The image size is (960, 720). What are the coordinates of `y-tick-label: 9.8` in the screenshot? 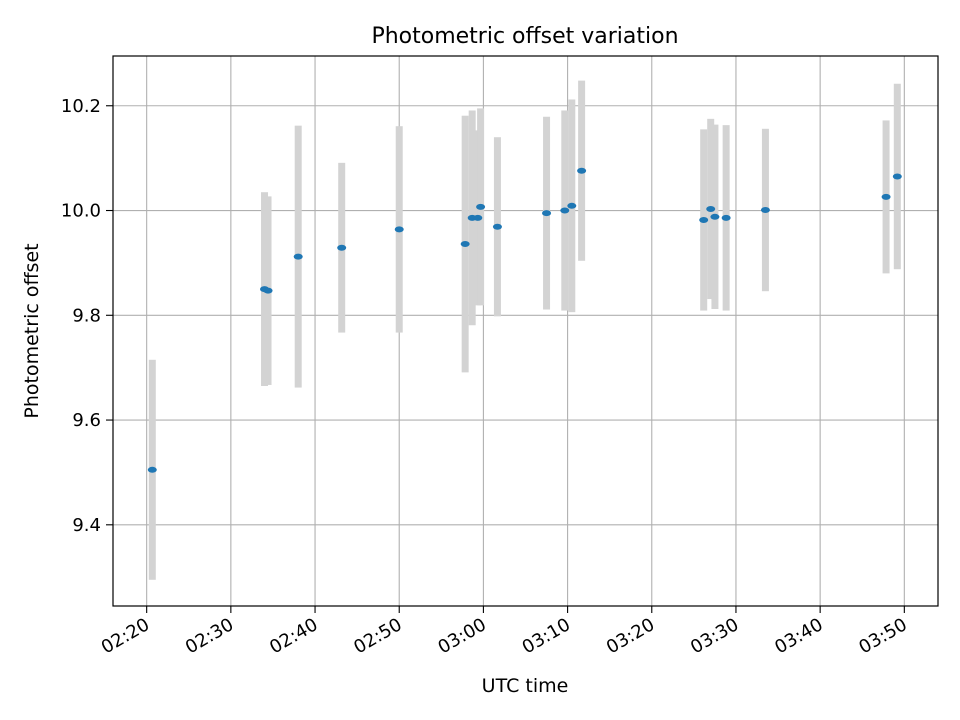 It's located at (86, 315).